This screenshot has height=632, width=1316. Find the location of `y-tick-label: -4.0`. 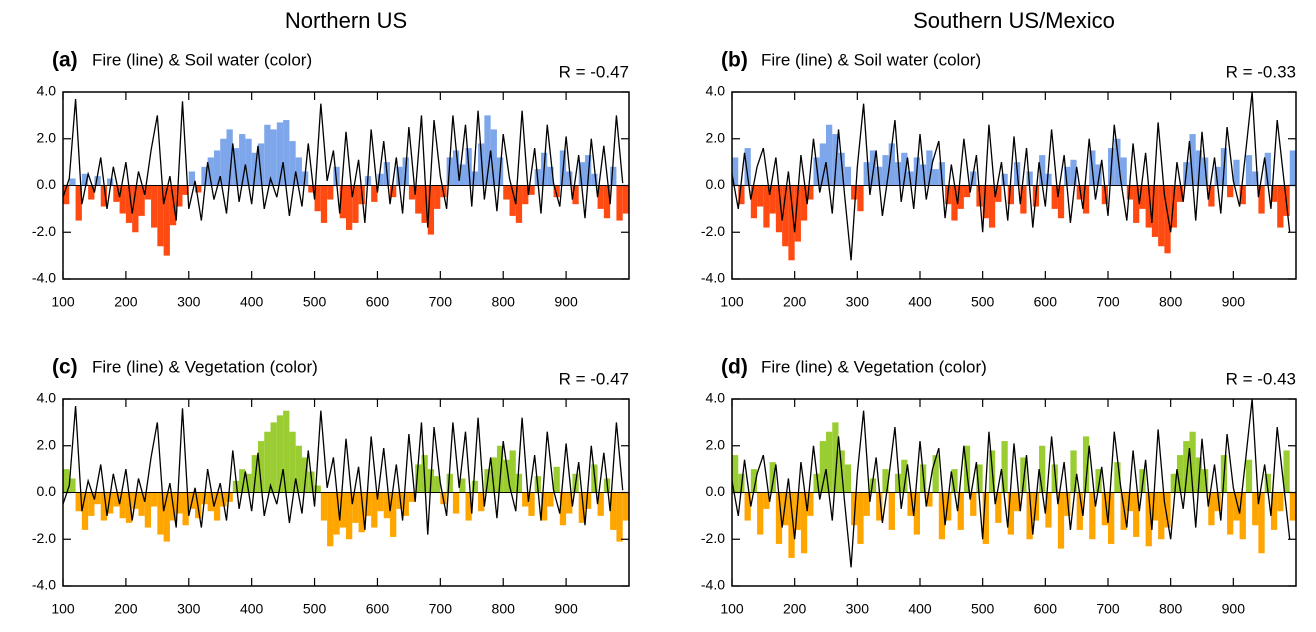

y-tick-label: -4.0 is located at coordinates (44, 585).